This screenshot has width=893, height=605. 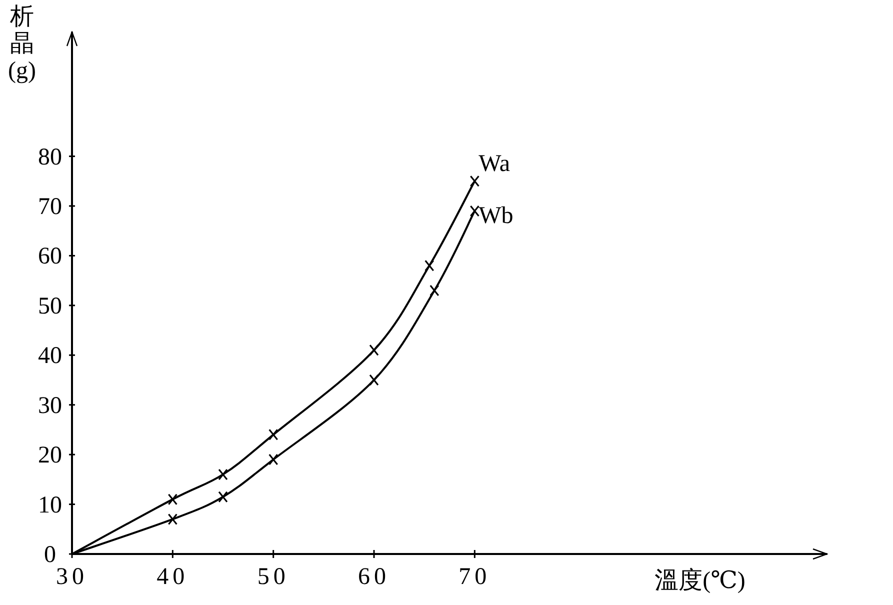 I want to click on series-label: Wa, so click(x=494, y=164).